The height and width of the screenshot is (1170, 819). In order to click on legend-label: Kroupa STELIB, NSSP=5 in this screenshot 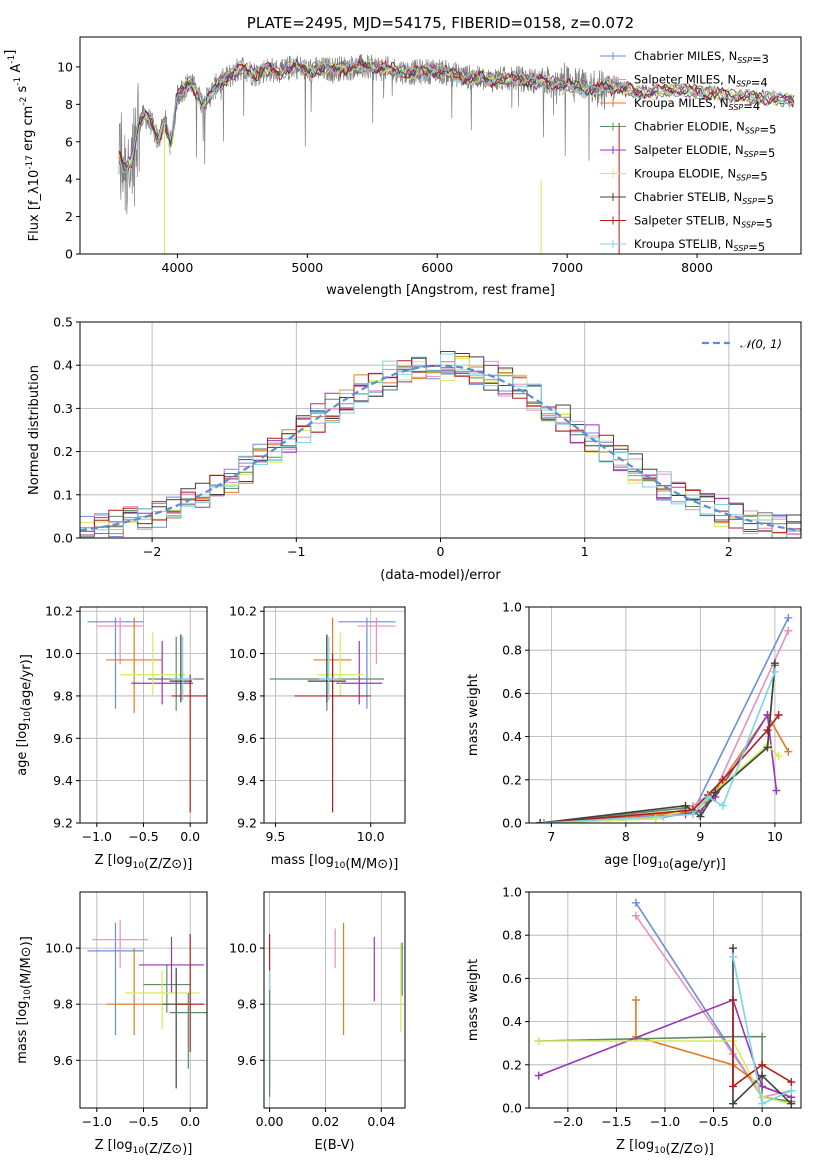, I will do `click(699, 245)`.